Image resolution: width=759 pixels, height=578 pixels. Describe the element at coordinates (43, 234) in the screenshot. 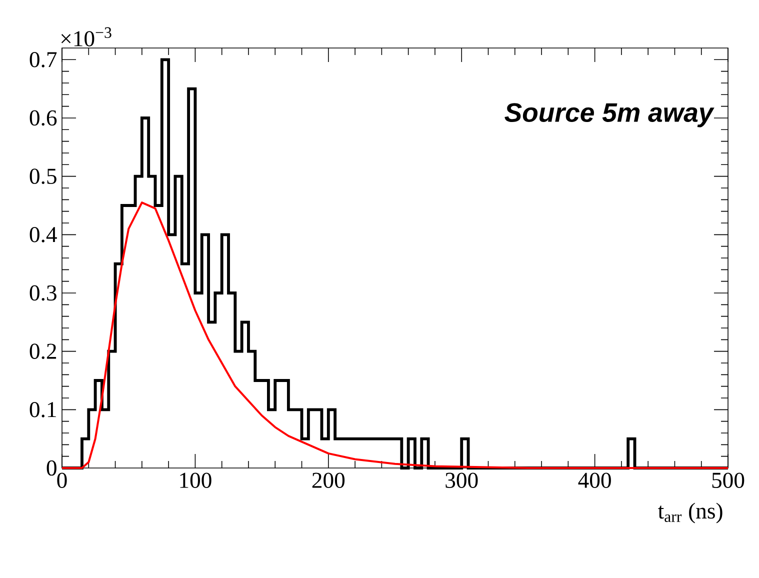

I see `y-tick-label: 0.4` at that location.